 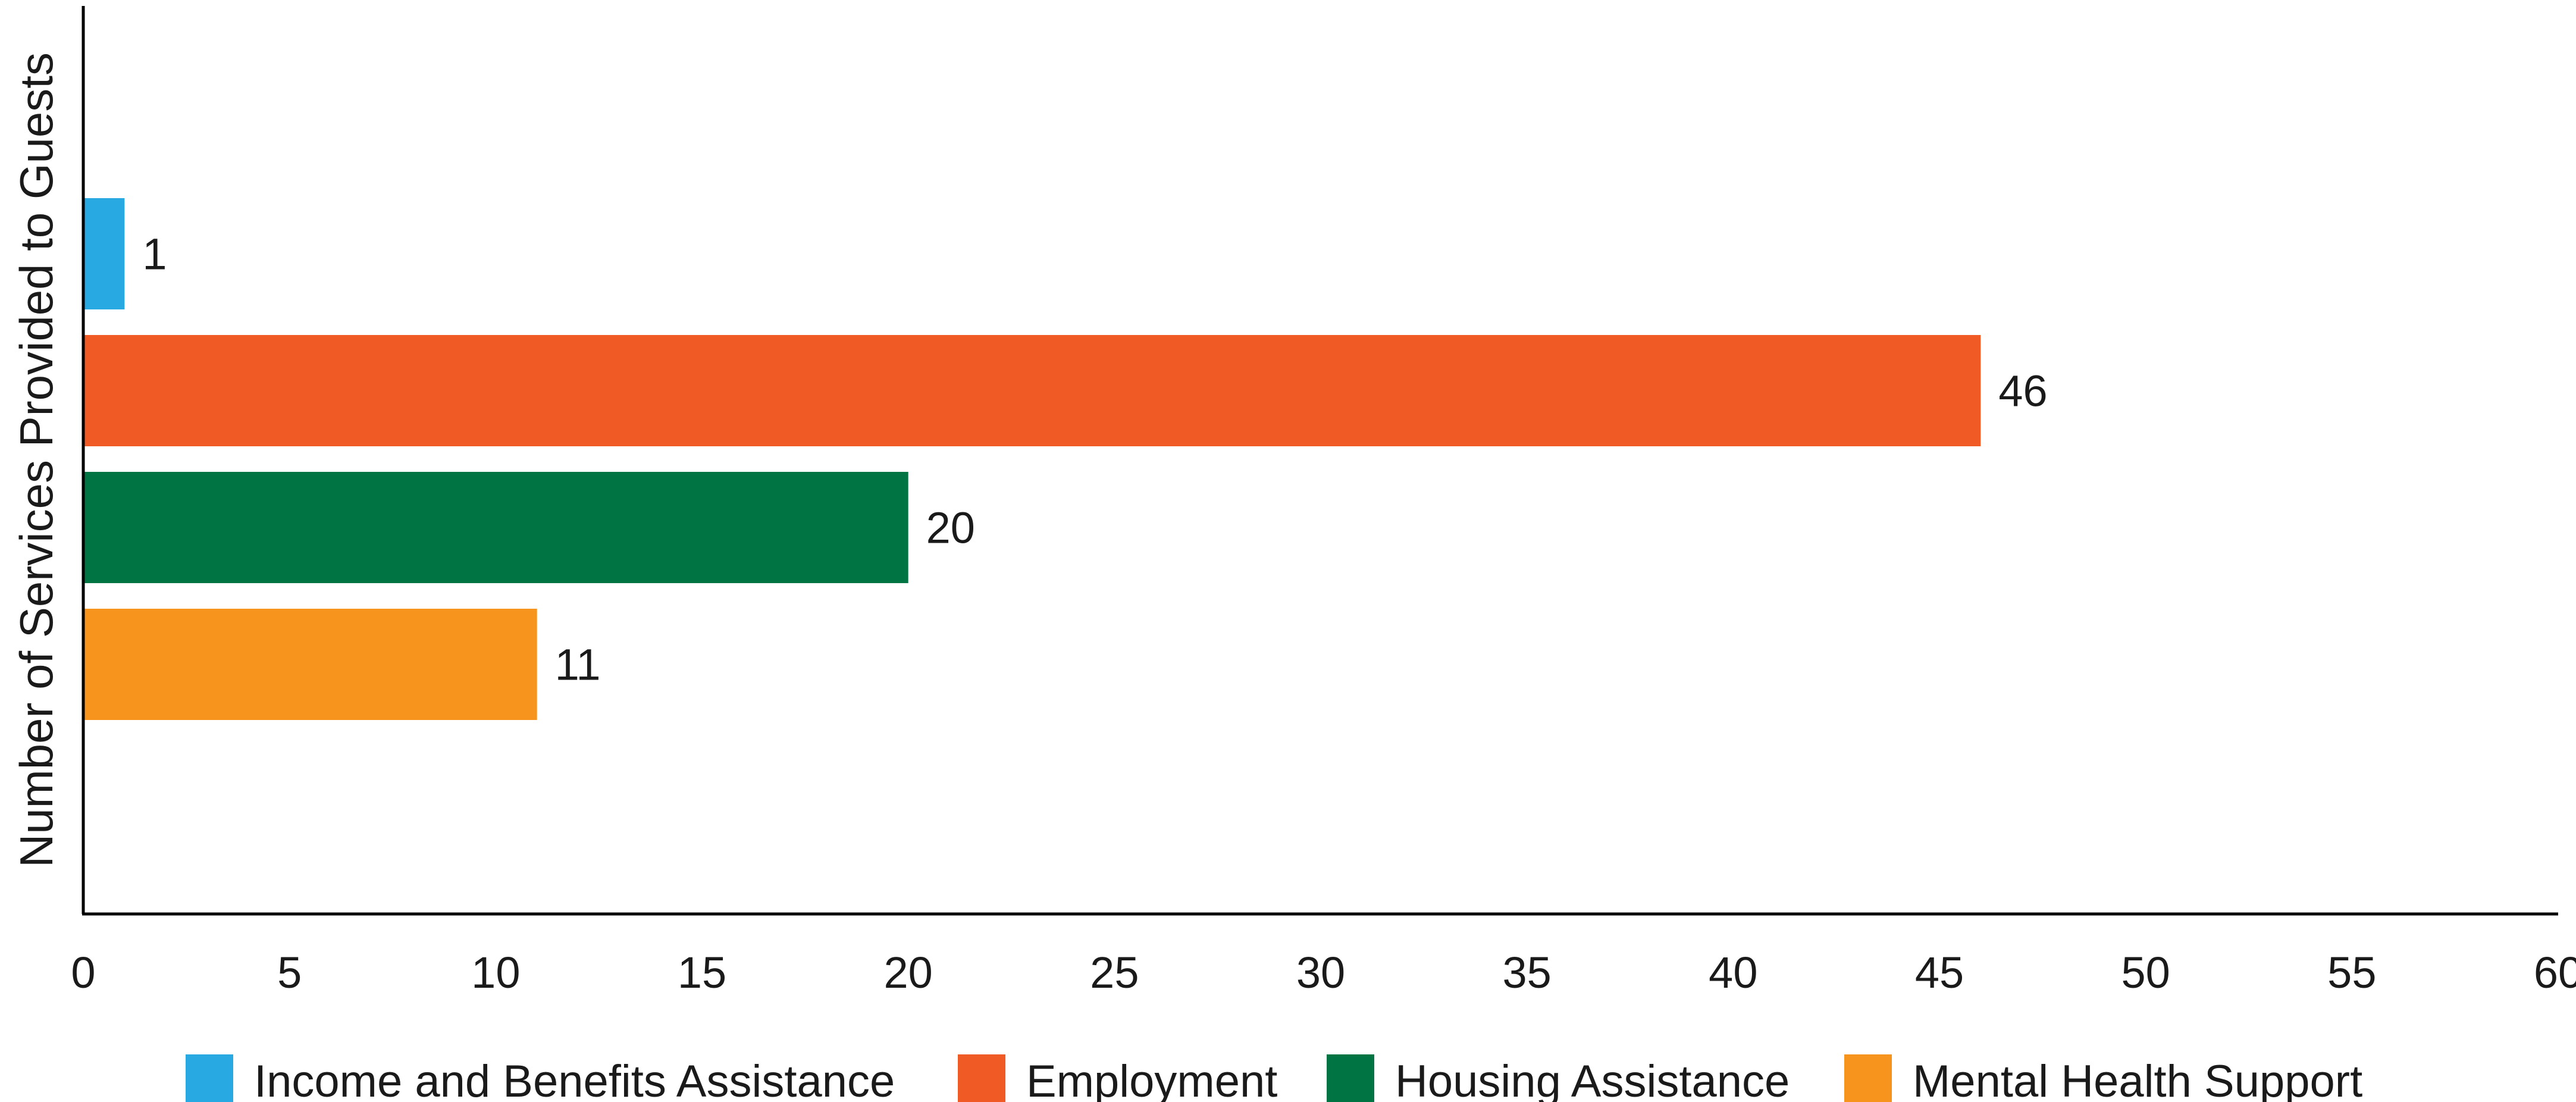 I want to click on legend-label-housing-assistance: Housing Assistance, so click(x=1593, y=1079).